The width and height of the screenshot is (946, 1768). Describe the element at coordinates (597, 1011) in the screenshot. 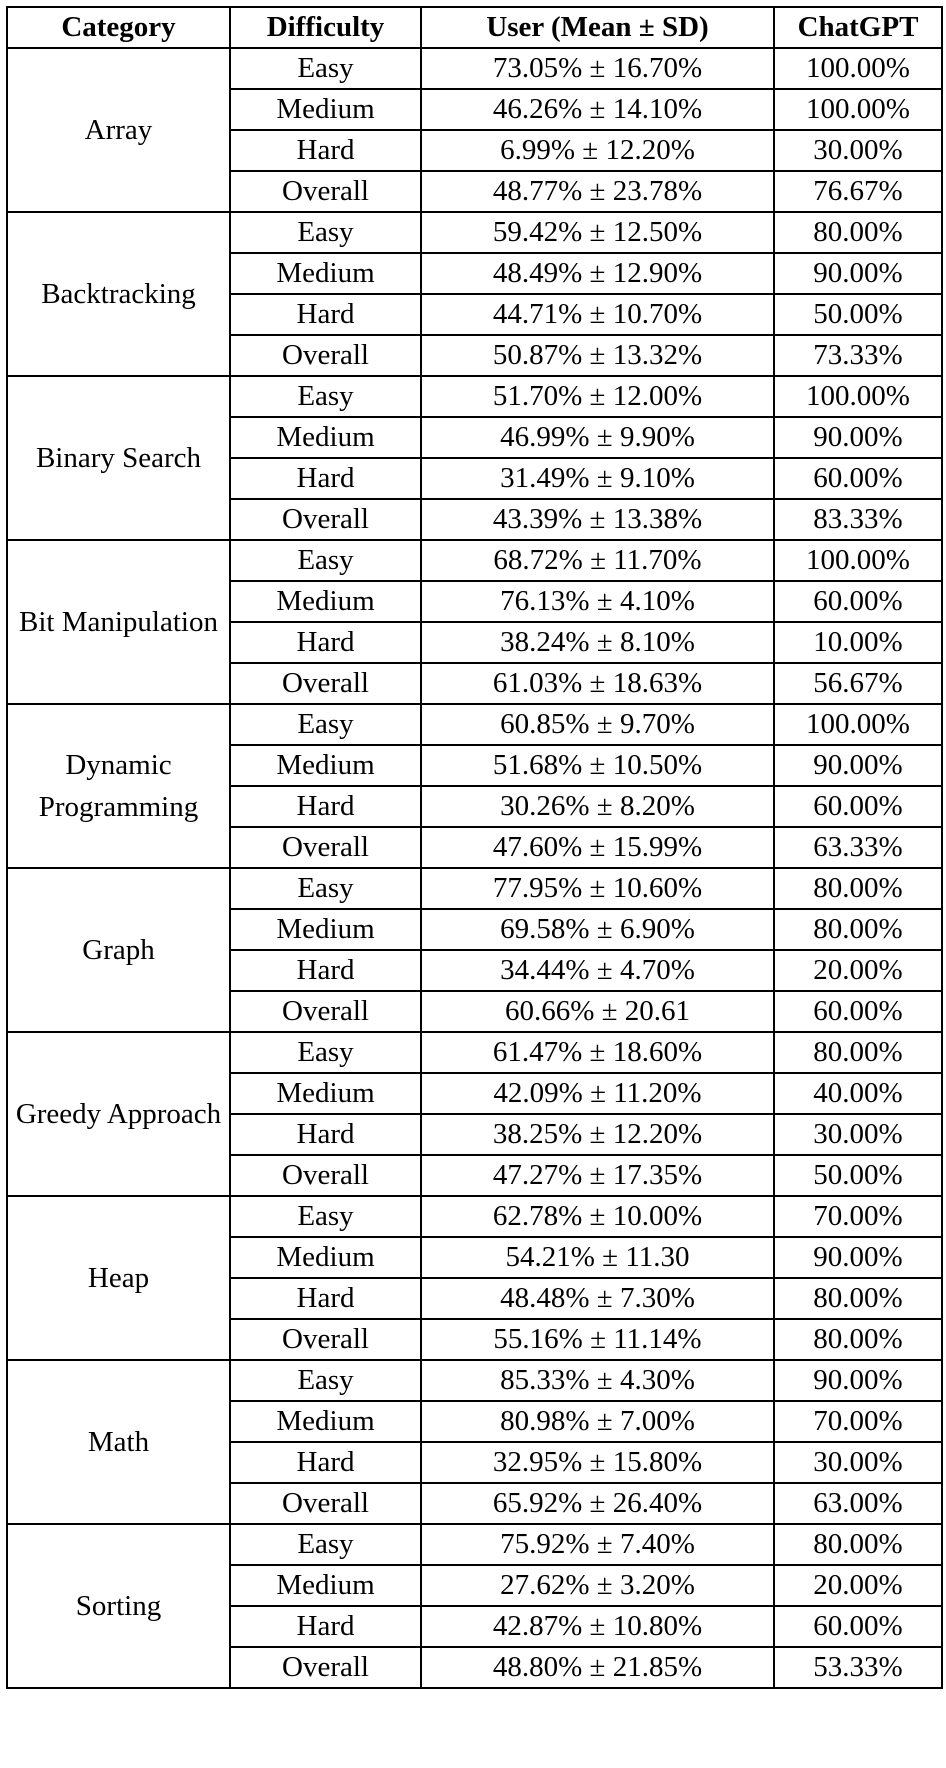

I see `user-mean-sd-cell: 60.66% ± 20.61` at that location.